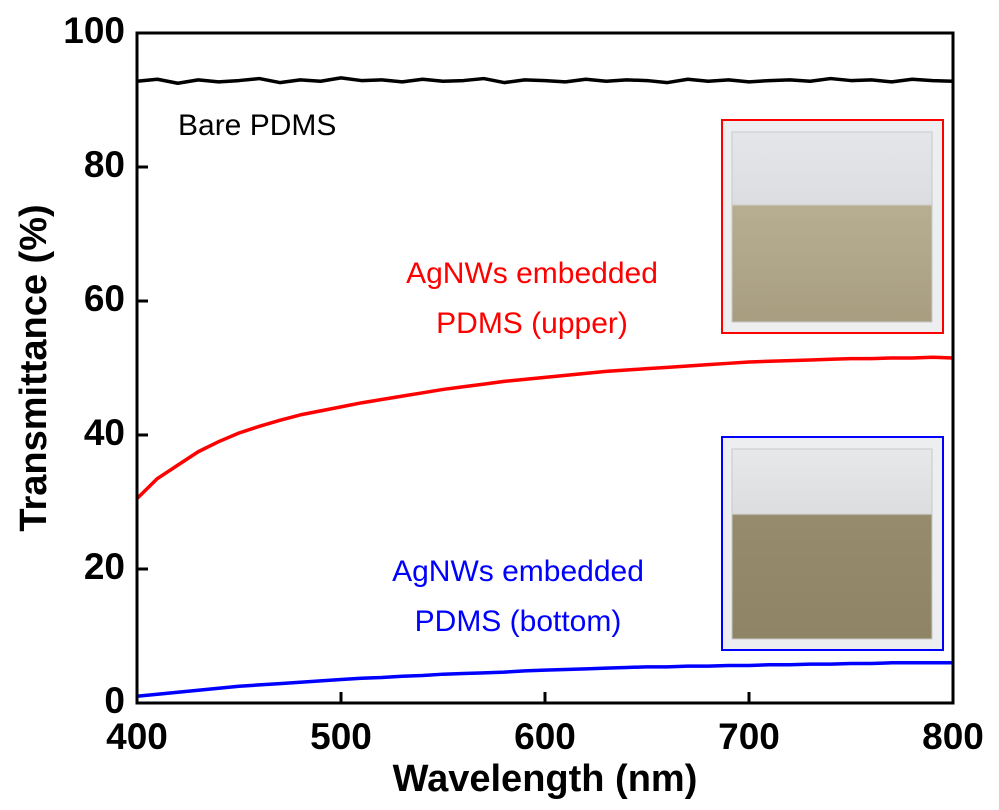 The image size is (999, 810). Describe the element at coordinates (104, 298) in the screenshot. I see `y-tick-label: 60` at that location.